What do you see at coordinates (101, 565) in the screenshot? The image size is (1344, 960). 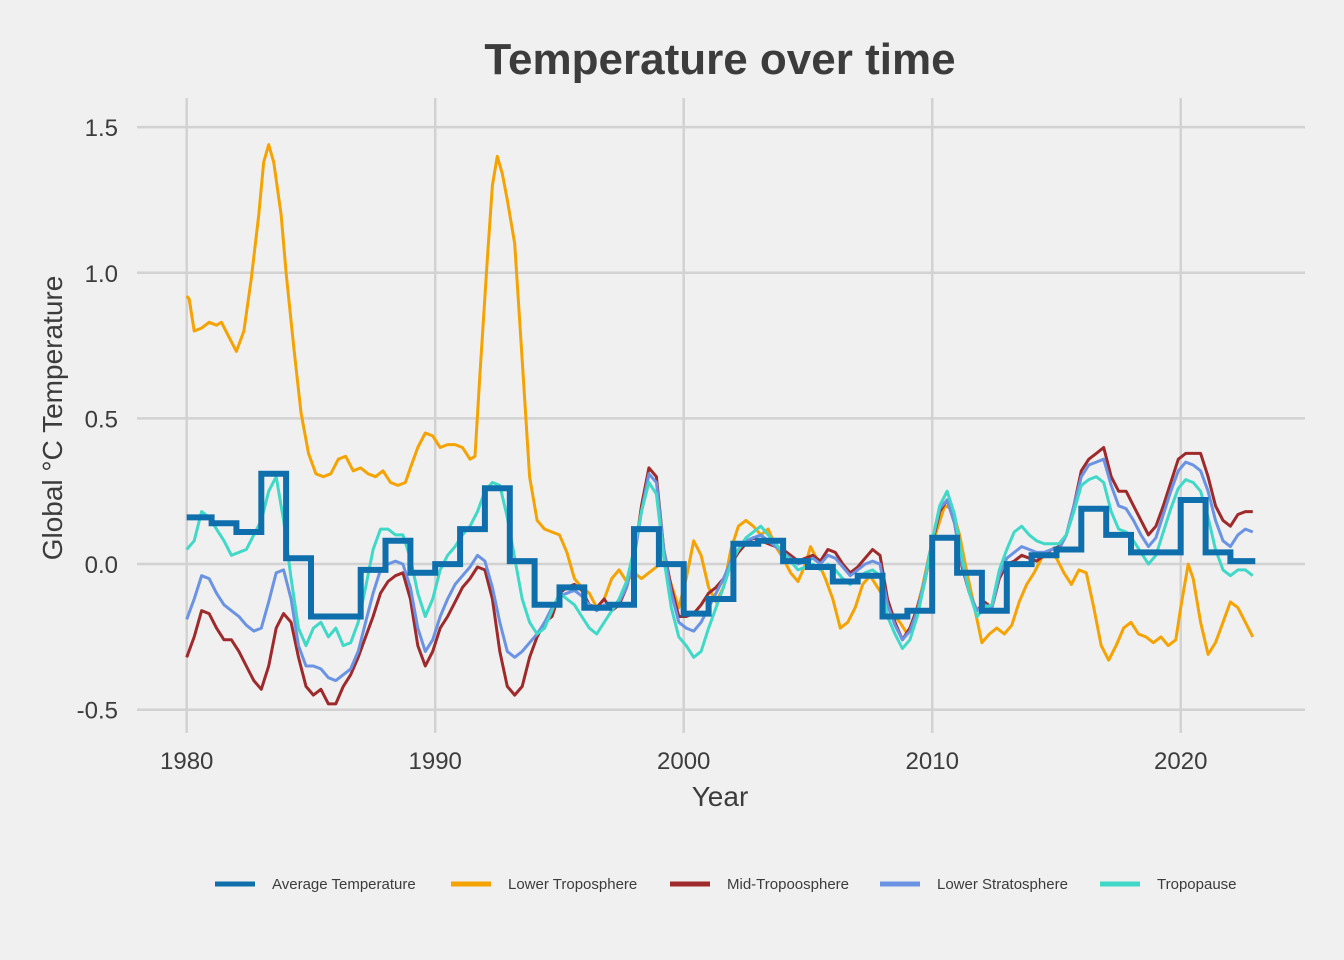 I see `y-tick-label: 0.0` at bounding box center [101, 565].